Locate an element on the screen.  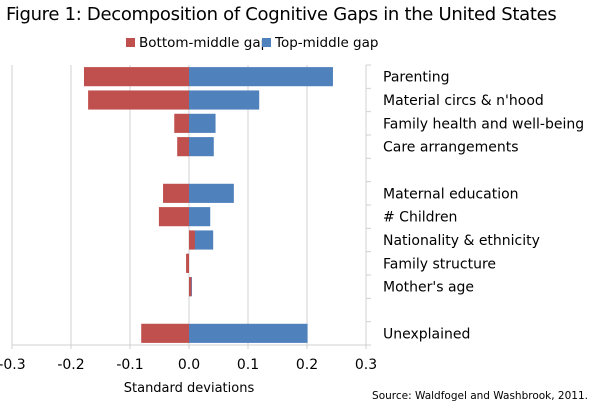
legend-label: Bottom-middle gap is located at coordinates (204, 43).